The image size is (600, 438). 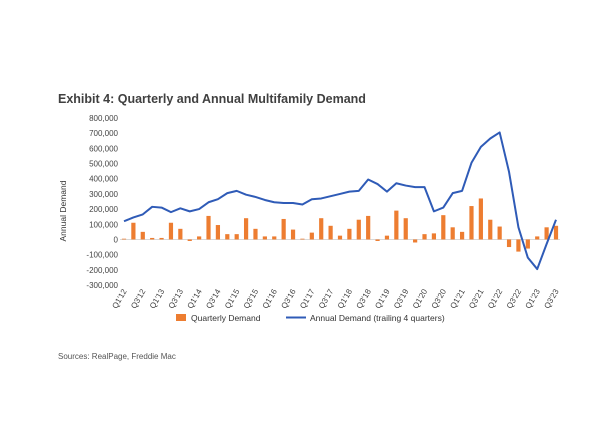 What do you see at coordinates (152, 238) in the screenshot?
I see `bar-Q4'12` at bounding box center [152, 238].